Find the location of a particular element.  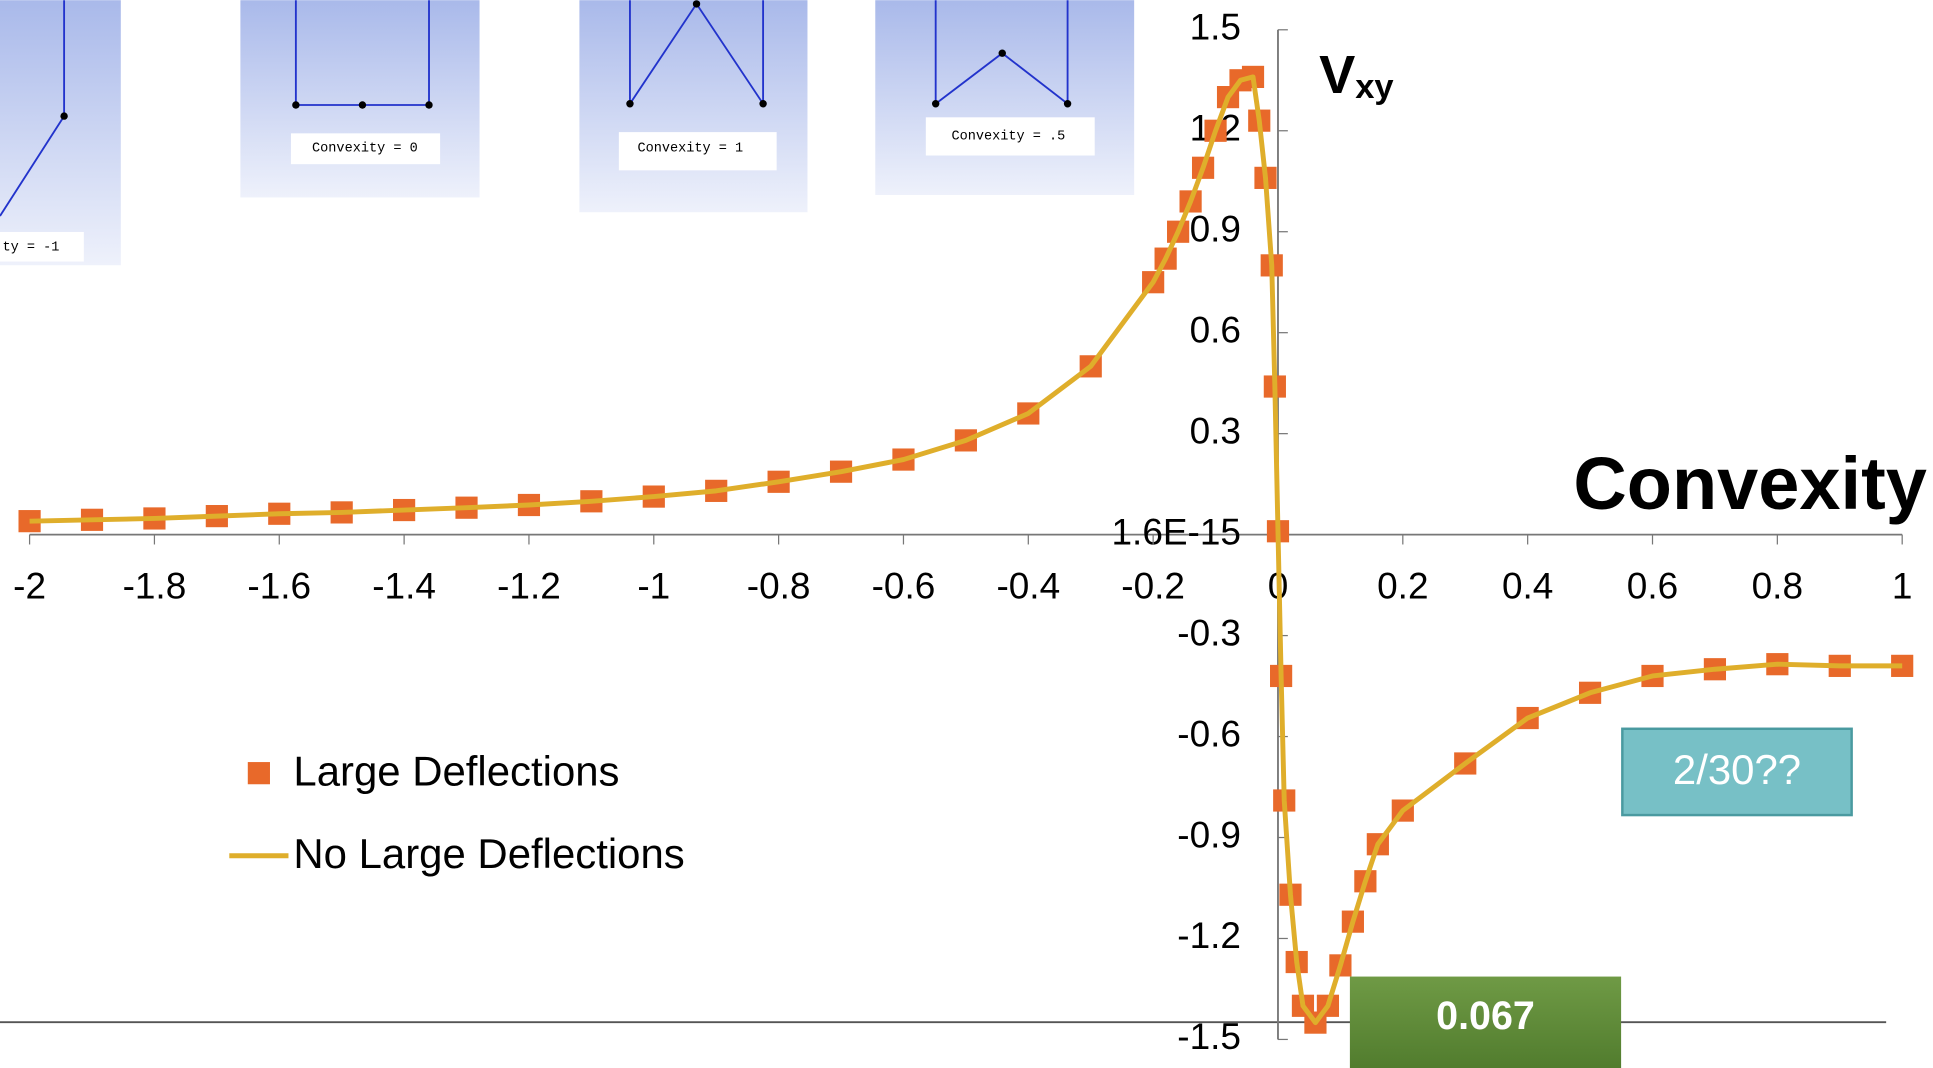

x-tick-label: -1.2 is located at coordinates (529, 586).